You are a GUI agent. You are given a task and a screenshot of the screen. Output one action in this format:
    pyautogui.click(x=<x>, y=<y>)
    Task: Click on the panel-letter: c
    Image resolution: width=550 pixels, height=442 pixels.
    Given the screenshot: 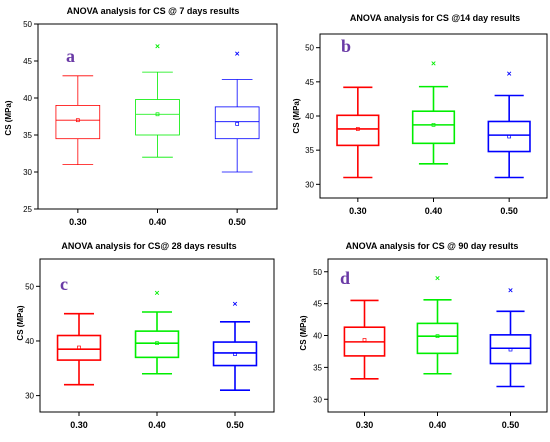 What is the action you would take?
    pyautogui.click(x=64, y=284)
    